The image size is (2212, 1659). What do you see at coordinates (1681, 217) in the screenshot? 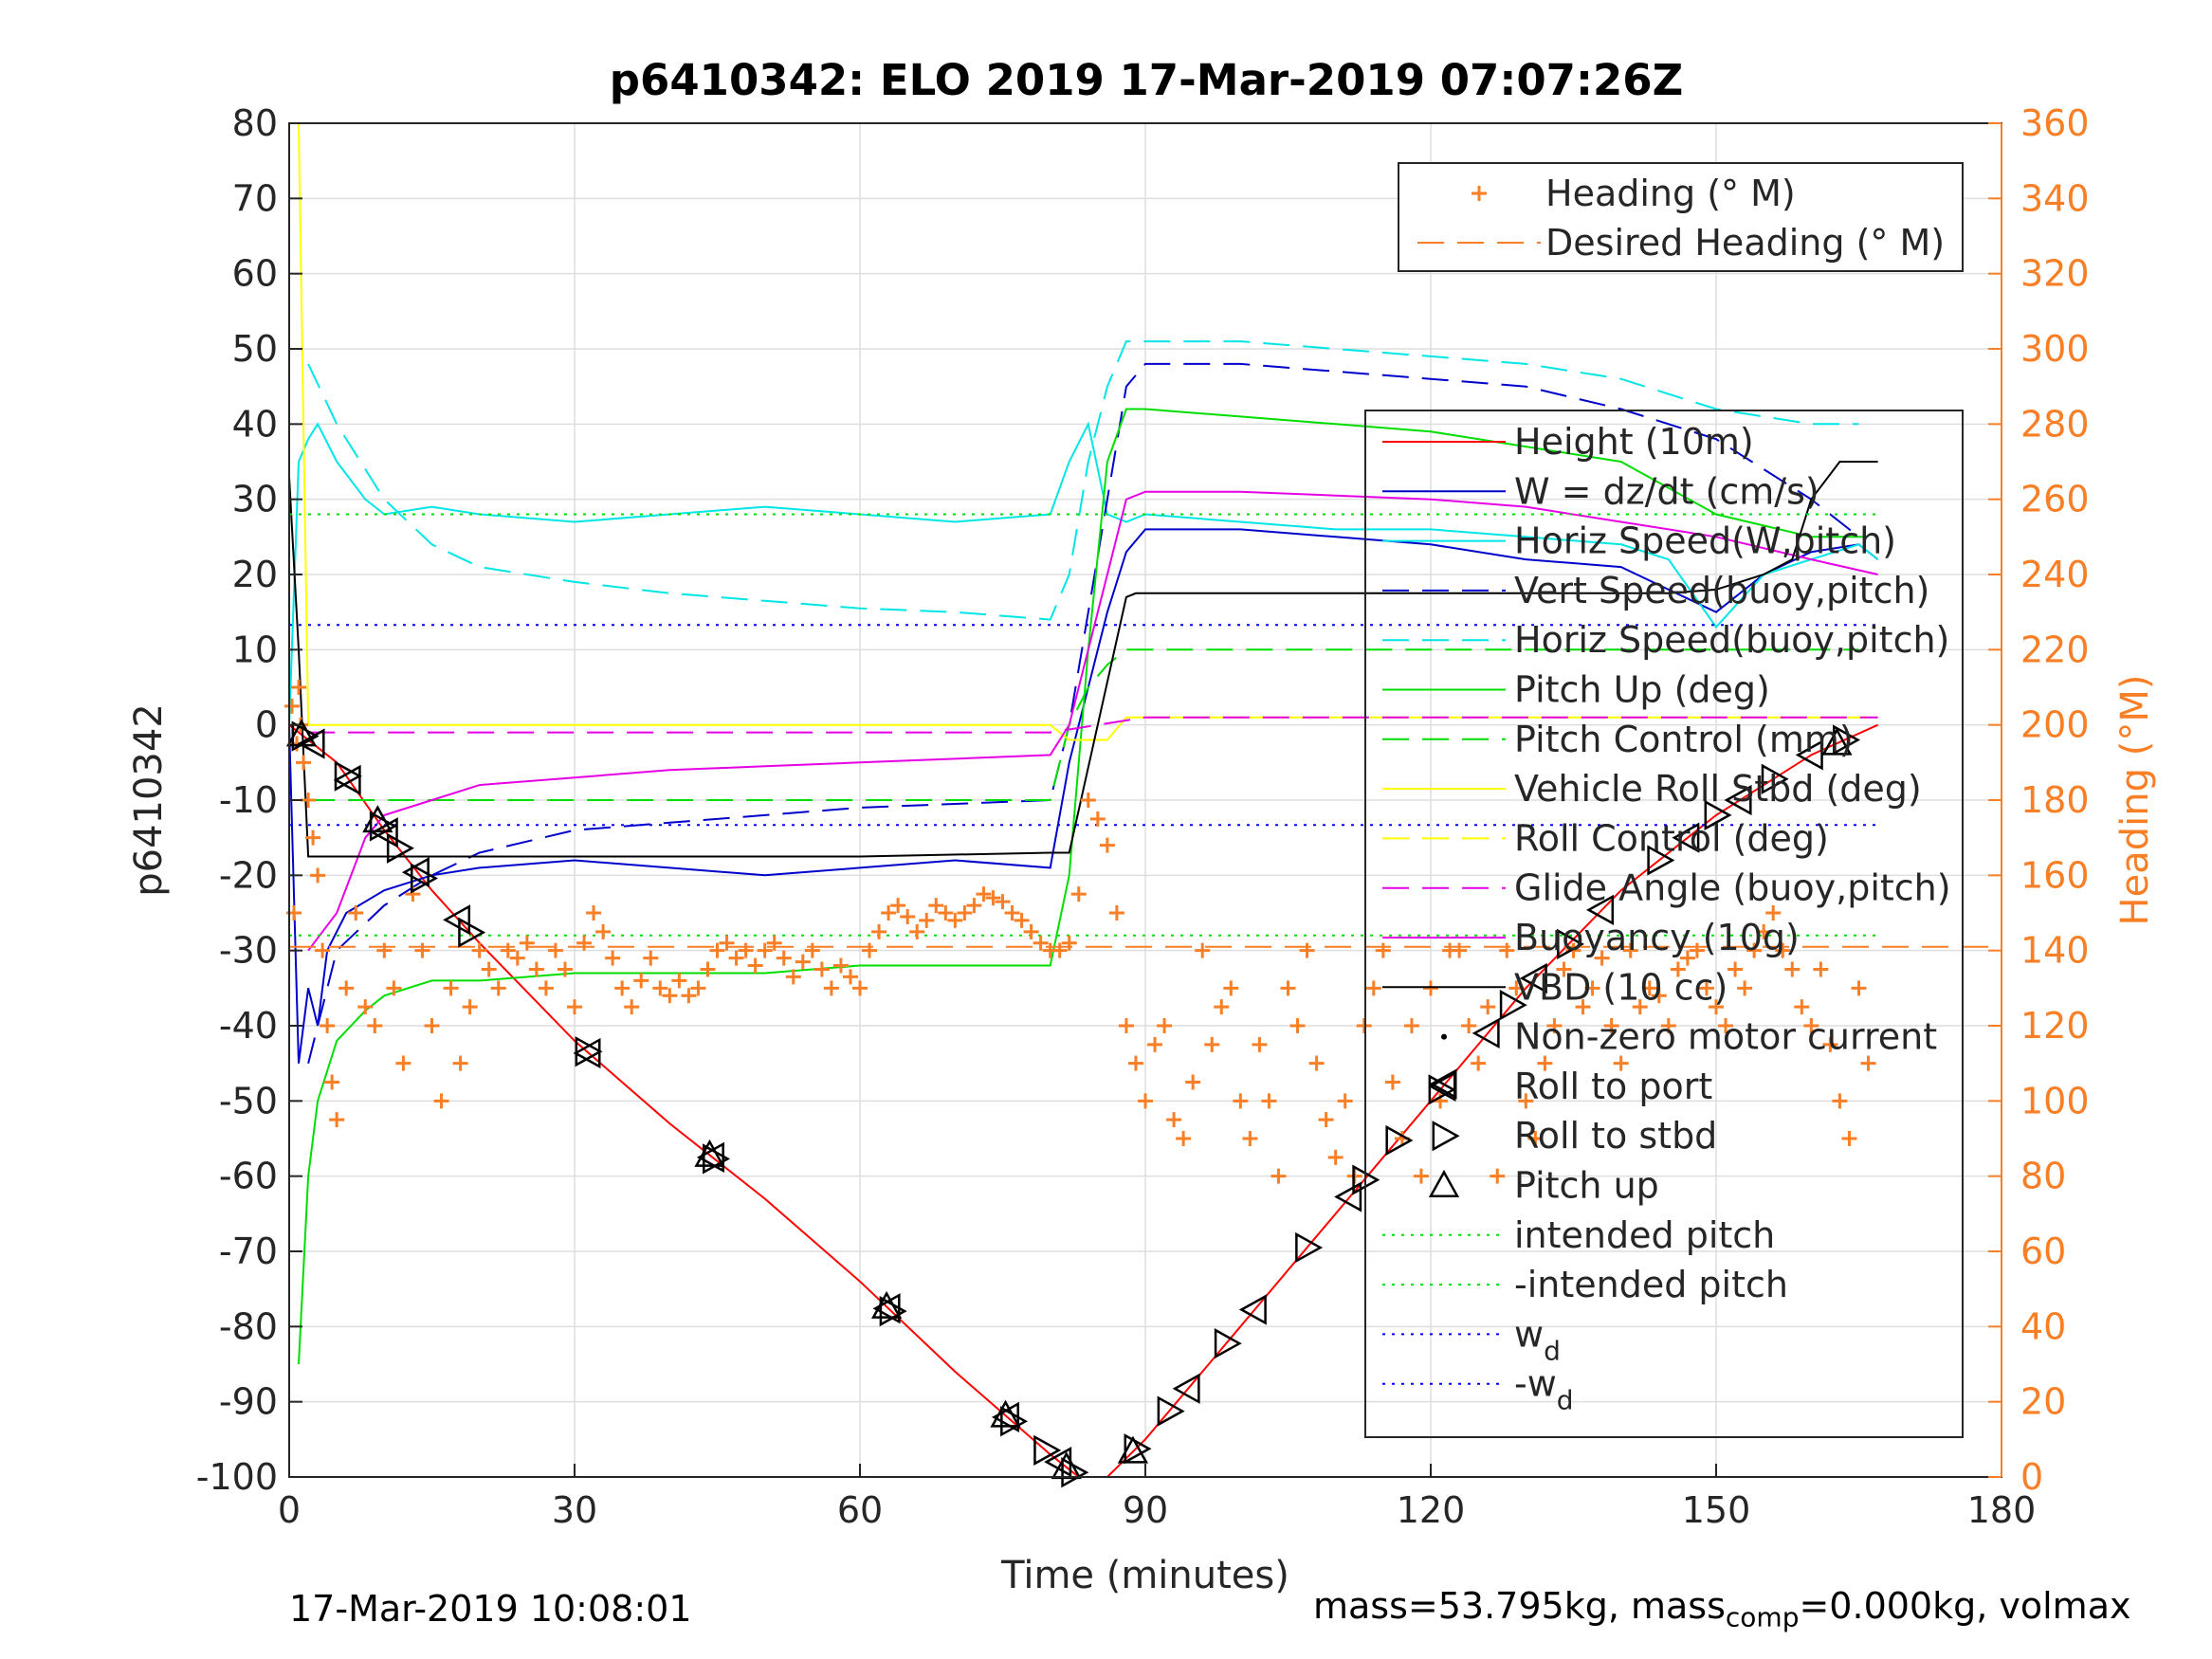
I see `legend-heading-box` at bounding box center [1681, 217].